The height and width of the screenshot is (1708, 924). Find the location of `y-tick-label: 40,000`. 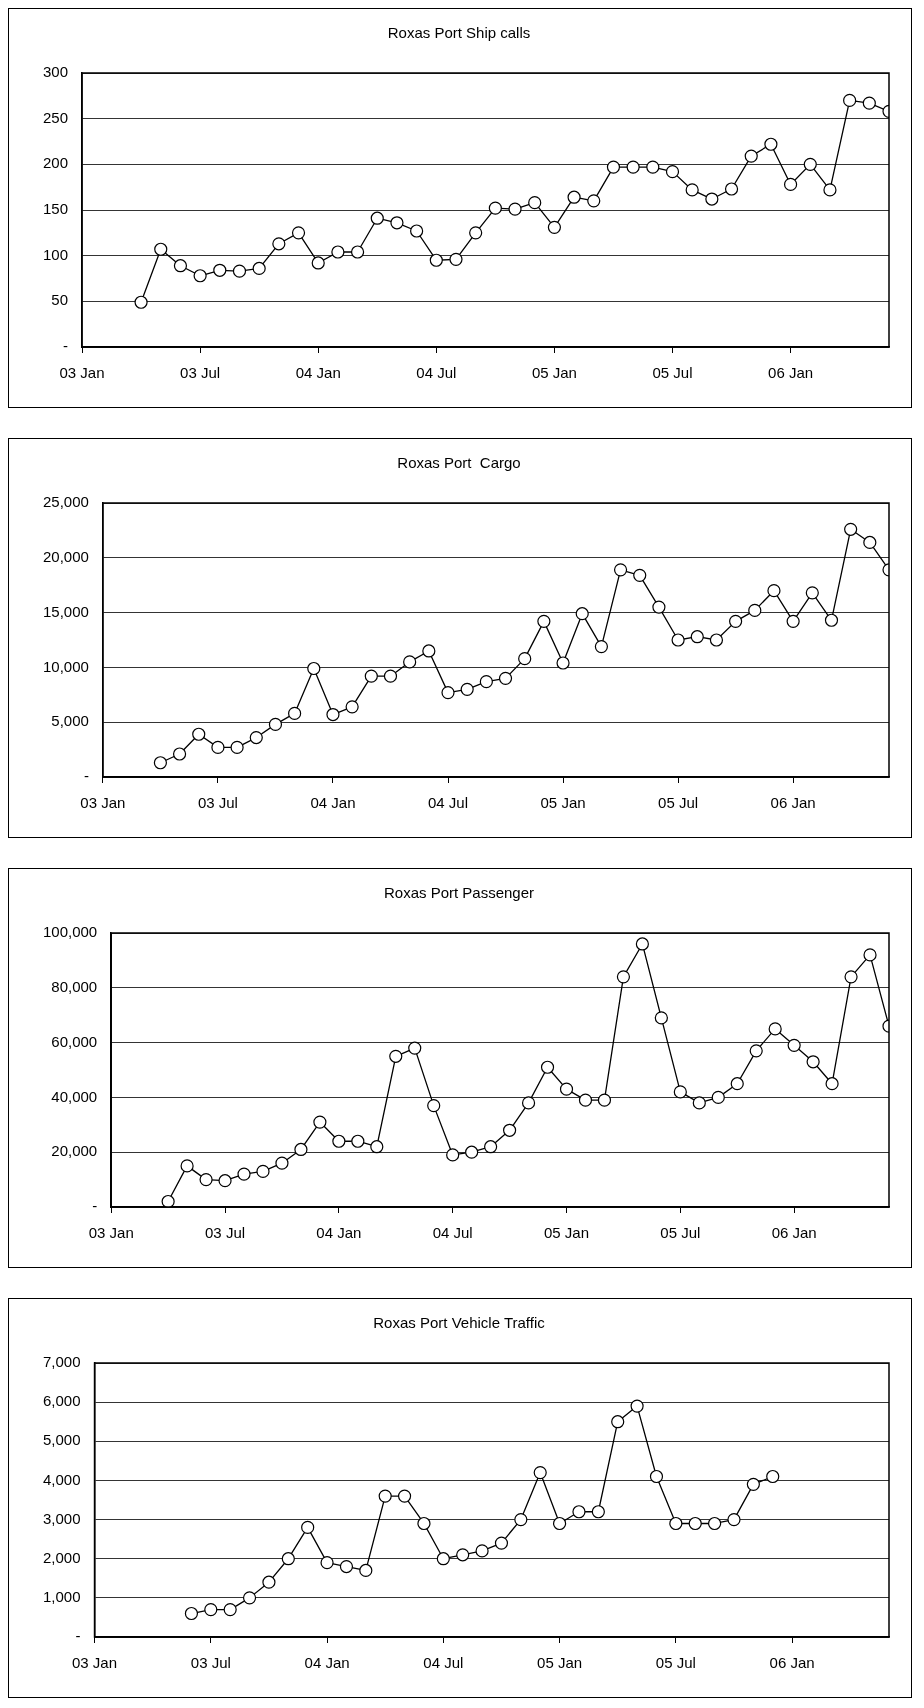

y-tick-label: 40,000 is located at coordinates (74, 1096).